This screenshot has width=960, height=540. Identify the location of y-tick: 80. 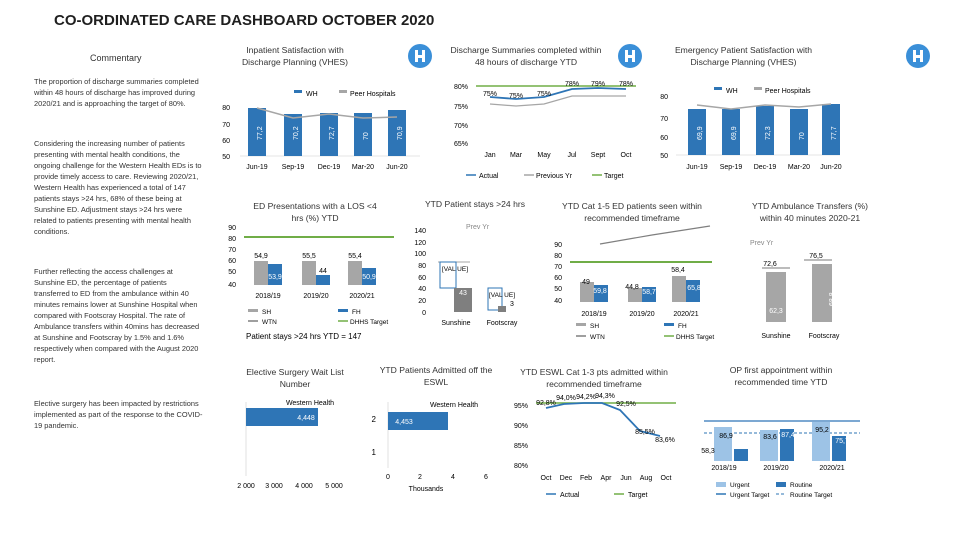
(558, 256).